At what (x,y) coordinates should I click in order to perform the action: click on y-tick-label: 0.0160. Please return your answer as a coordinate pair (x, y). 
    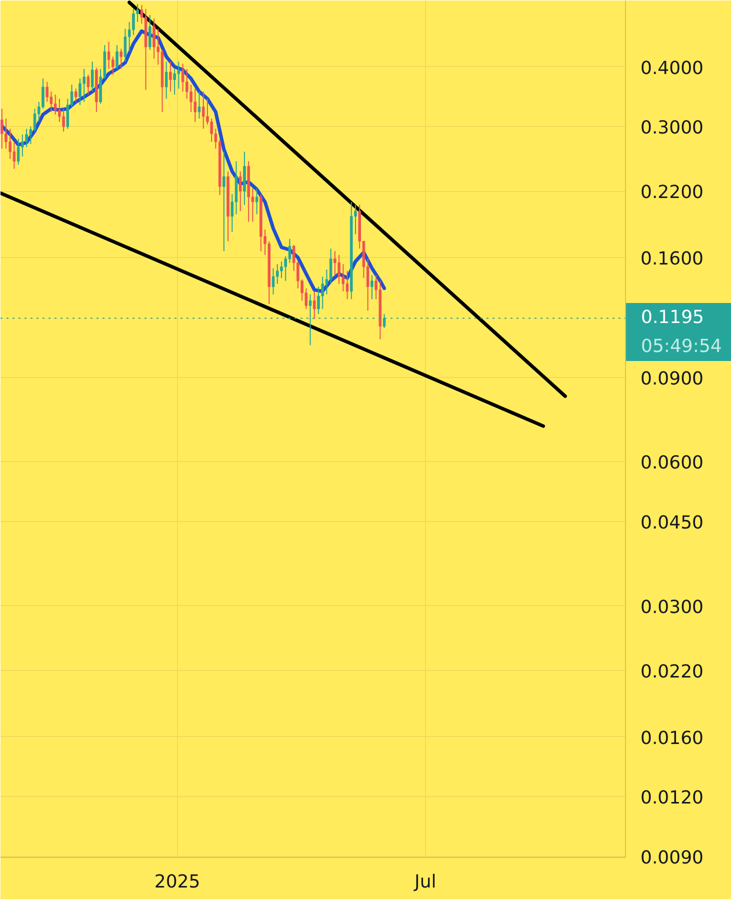
    Looking at the image, I should click on (672, 738).